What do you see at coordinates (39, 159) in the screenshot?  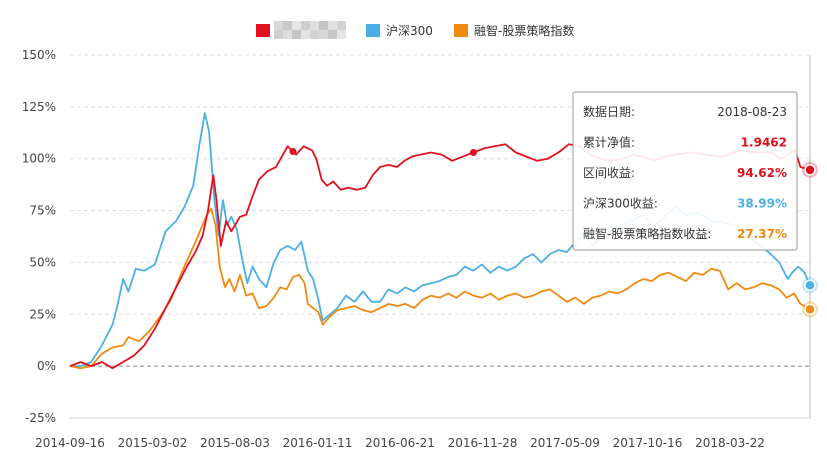 I see `y-tick-label: 100%` at bounding box center [39, 159].